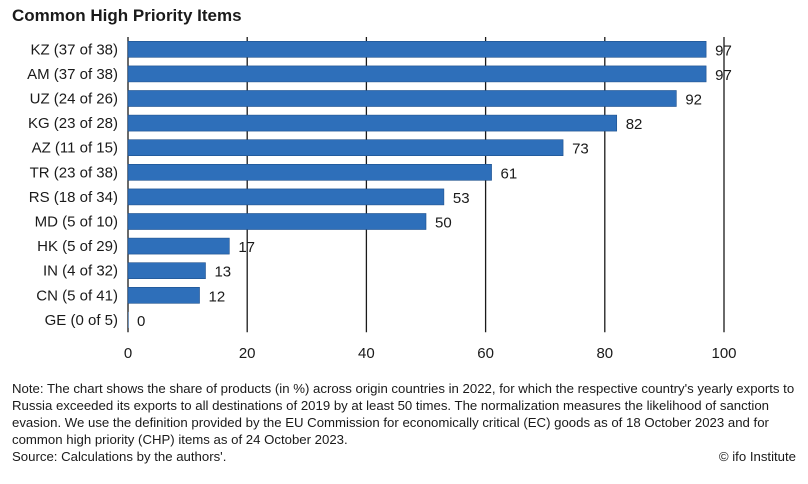 The width and height of the screenshot is (808, 484). Describe the element at coordinates (81, 320) in the screenshot. I see `category-label: GE (0 of 5)` at that location.